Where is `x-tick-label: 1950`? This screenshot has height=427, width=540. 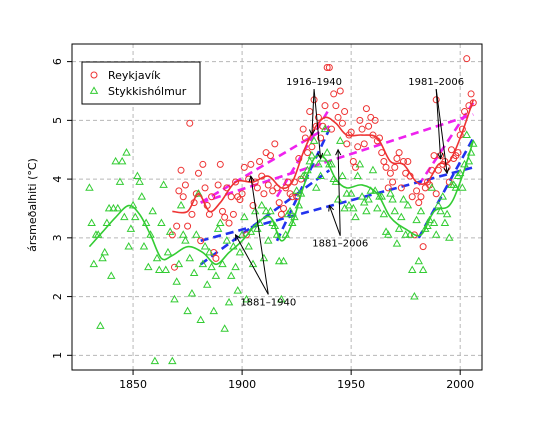
x-tick-label: 1950 is located at coordinates (351, 384).